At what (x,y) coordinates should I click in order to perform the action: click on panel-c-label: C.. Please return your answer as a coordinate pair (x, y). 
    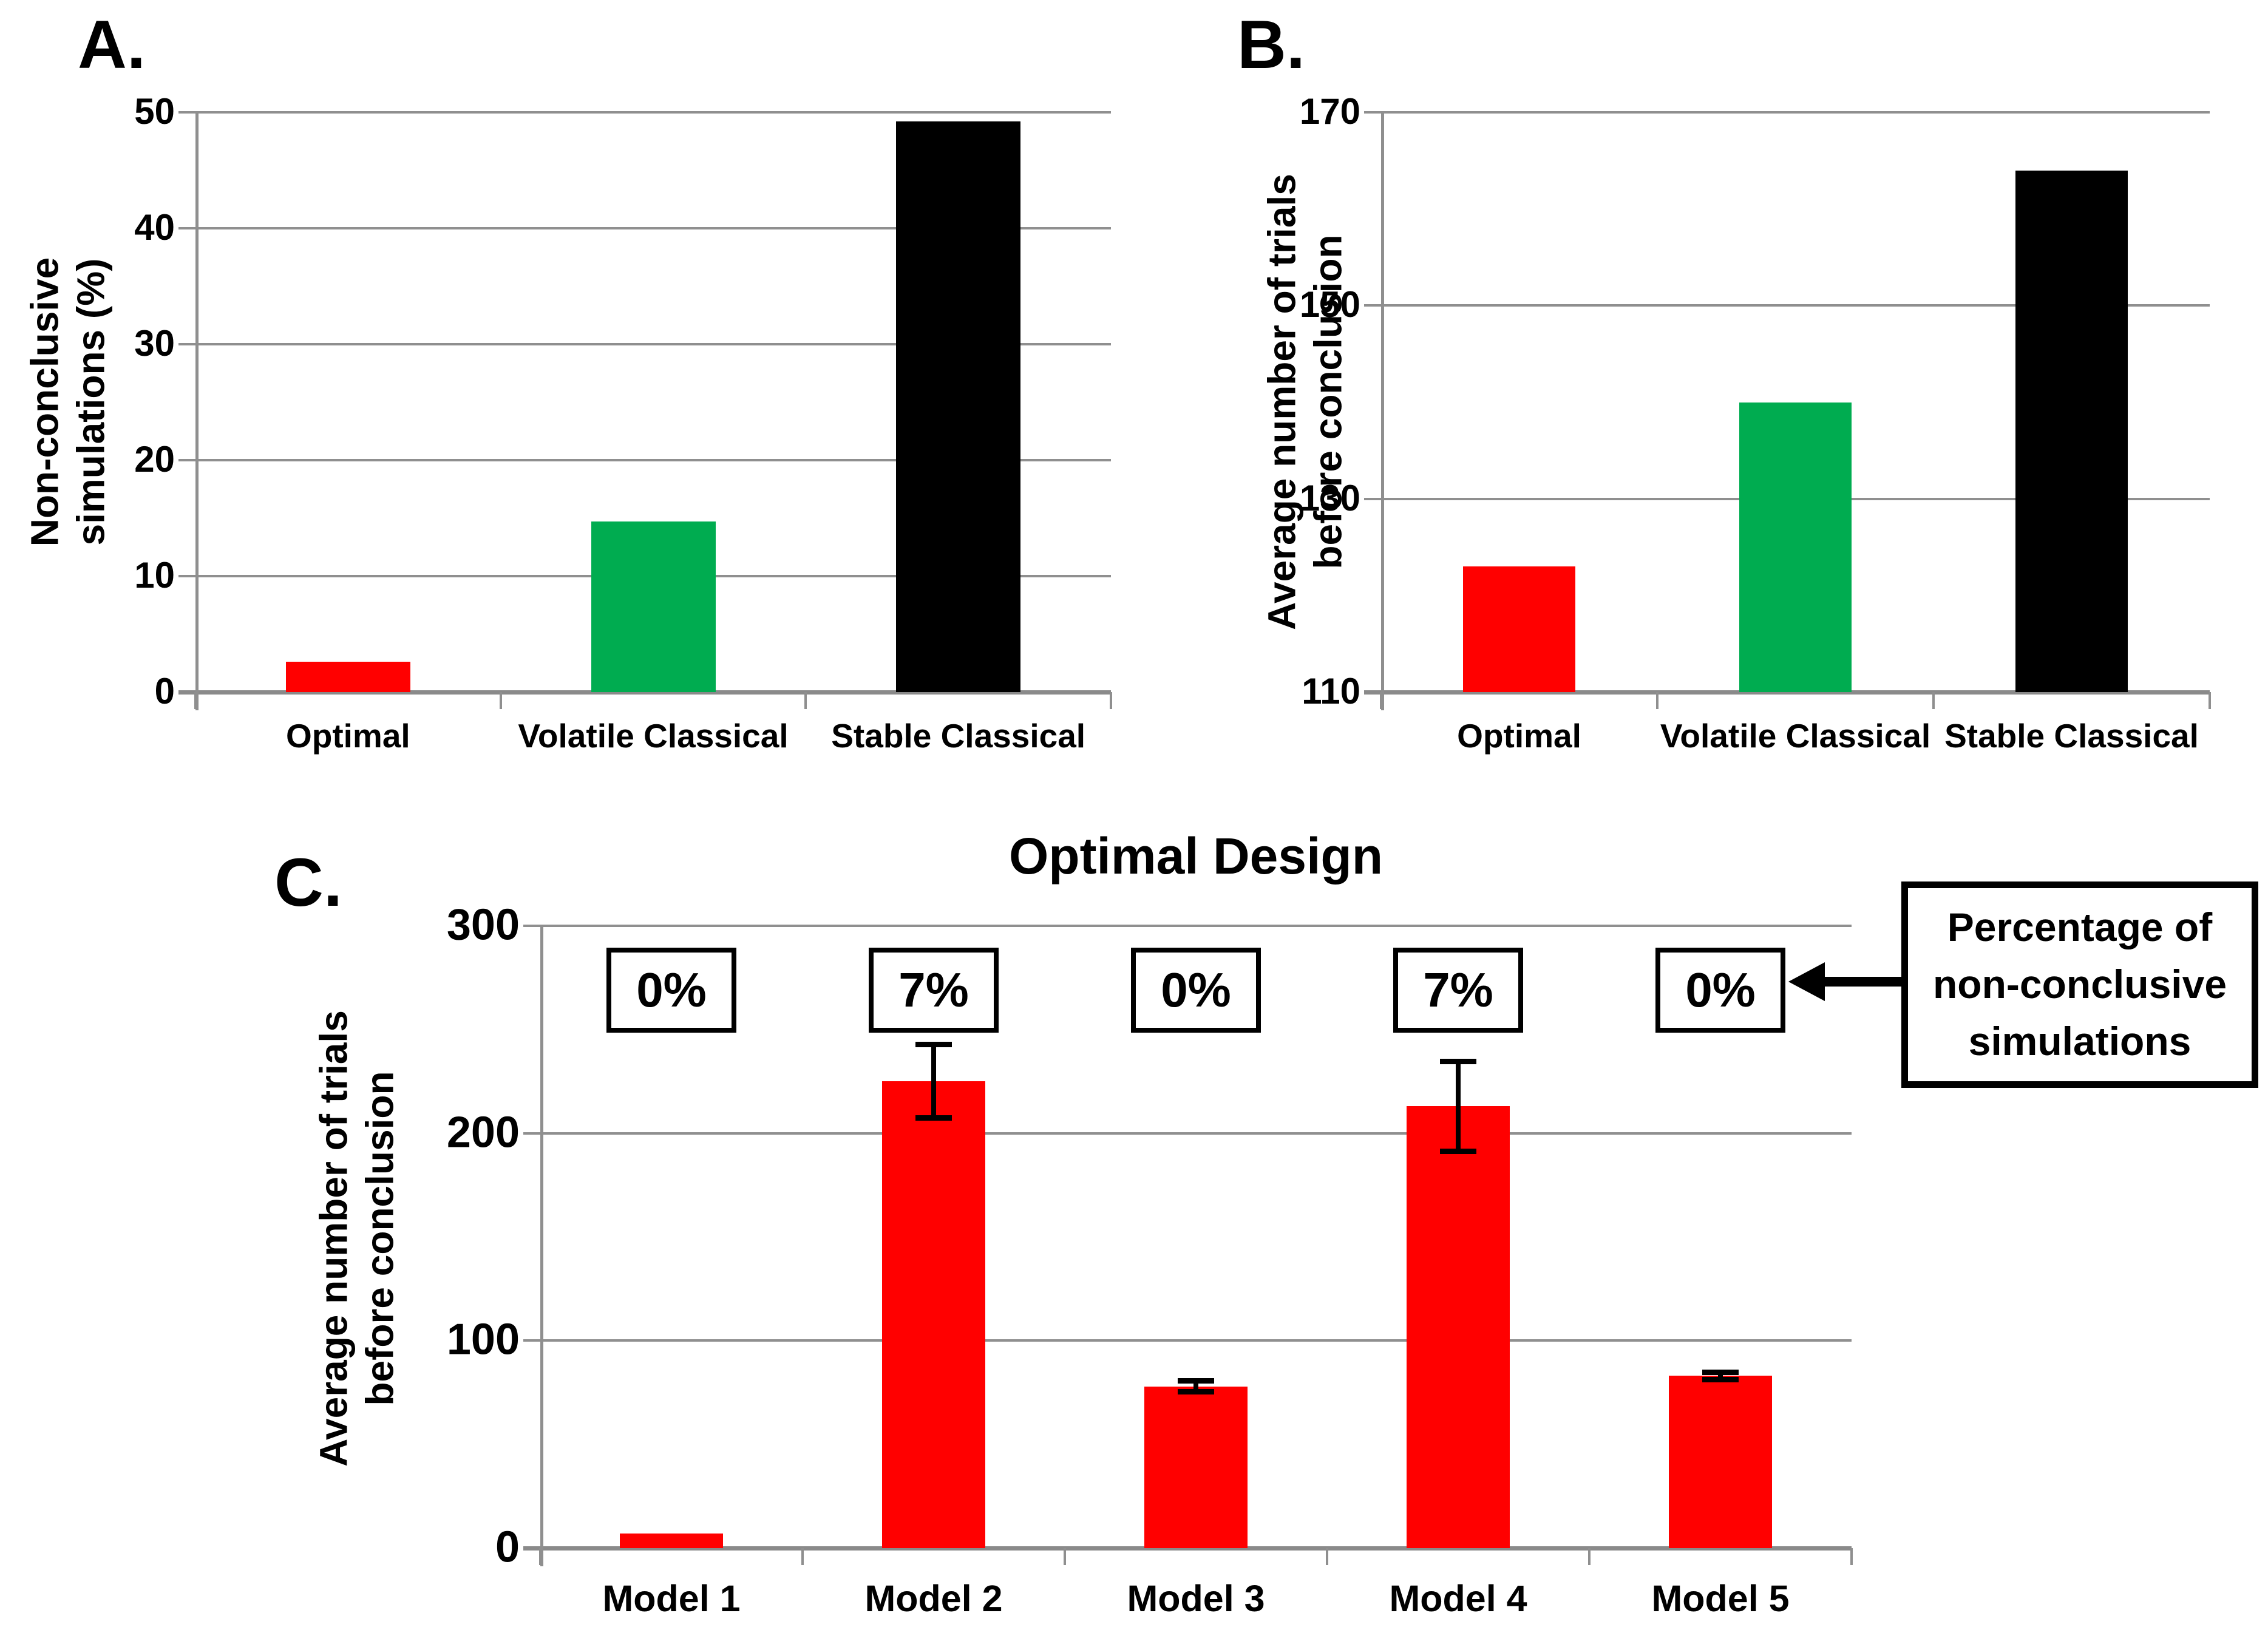
    Looking at the image, I should click on (308, 882).